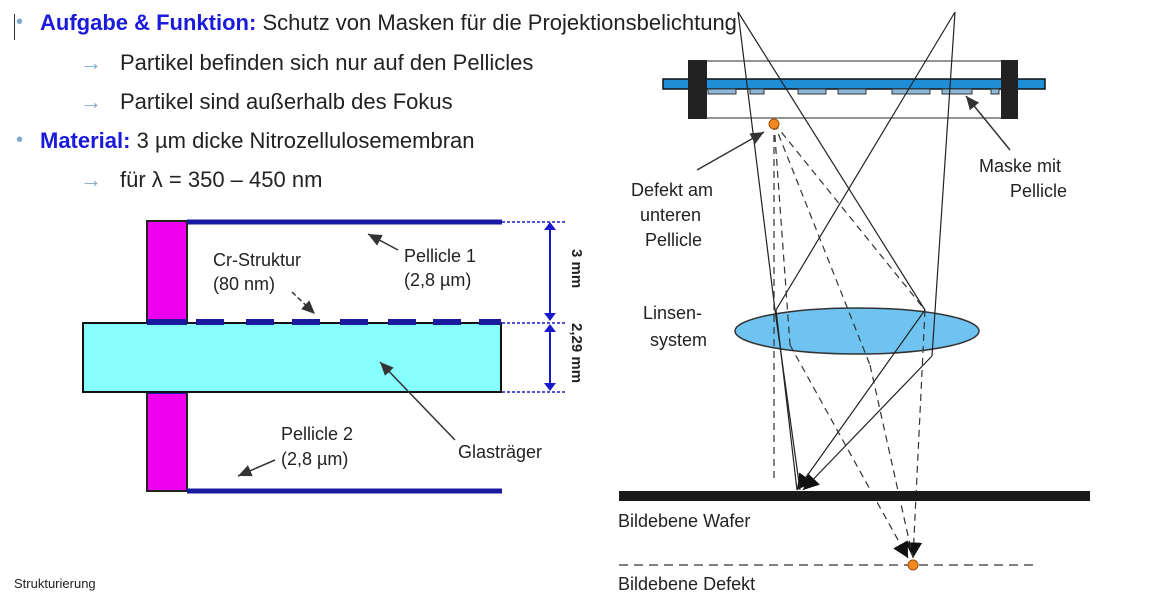  Describe the element at coordinates (1020, 166) in the screenshot. I see `mask-label-line1: Maske mit` at that location.